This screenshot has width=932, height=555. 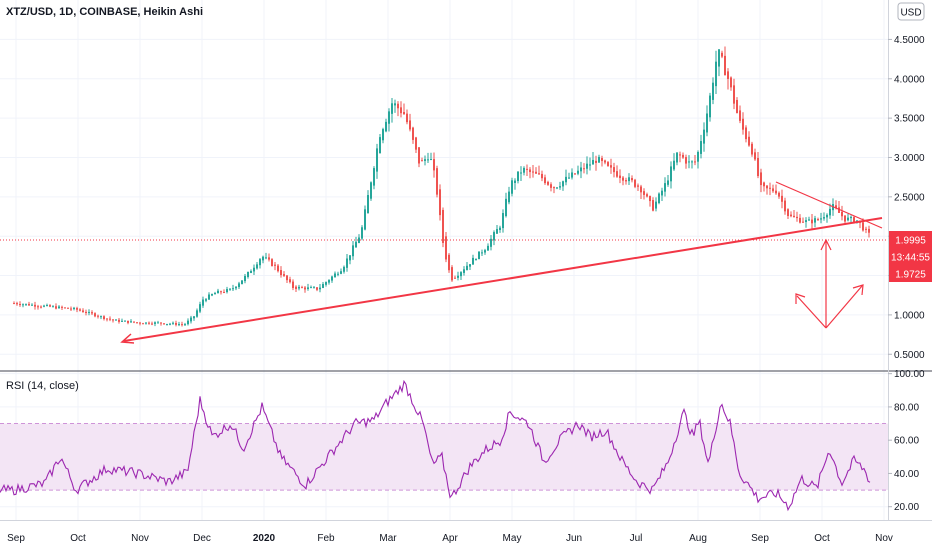 I want to click on currency-button, so click(x=911, y=11).